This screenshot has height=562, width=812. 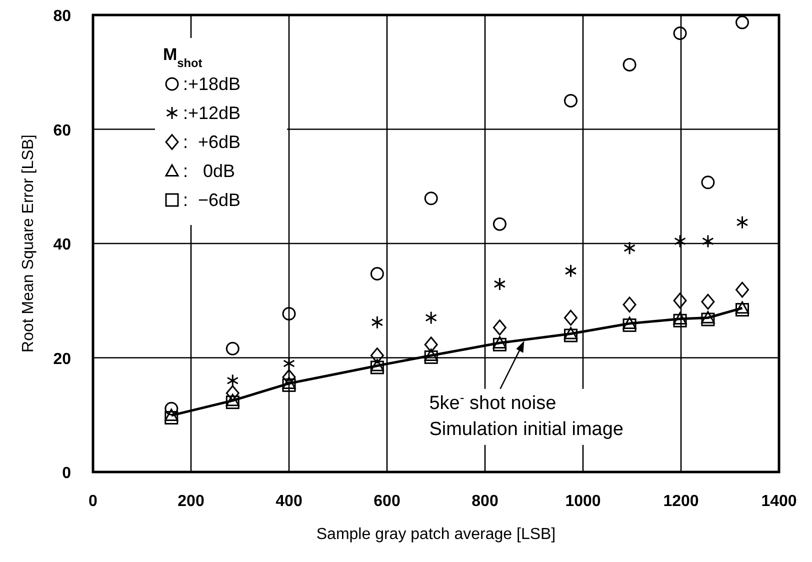 What do you see at coordinates (212, 142) in the screenshot?
I see `legend-label: : +6dB` at bounding box center [212, 142].